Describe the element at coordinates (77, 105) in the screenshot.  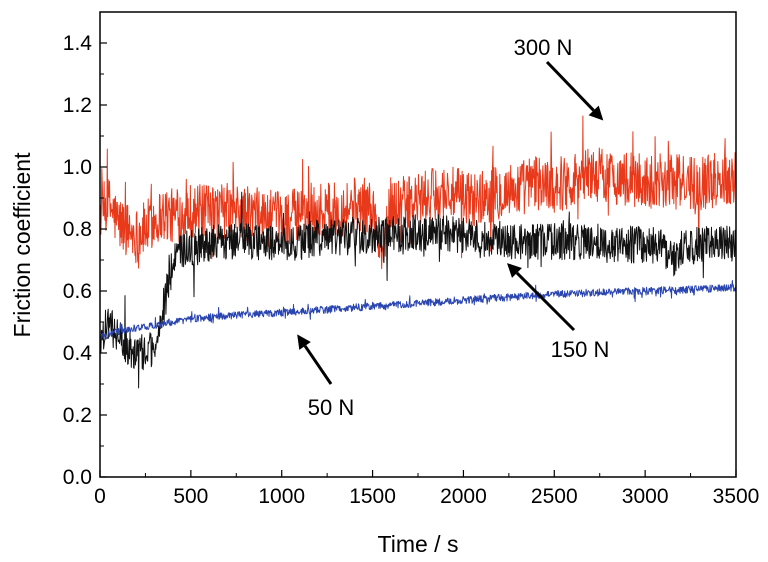
I see `y-tick-label: 1.2` at that location.